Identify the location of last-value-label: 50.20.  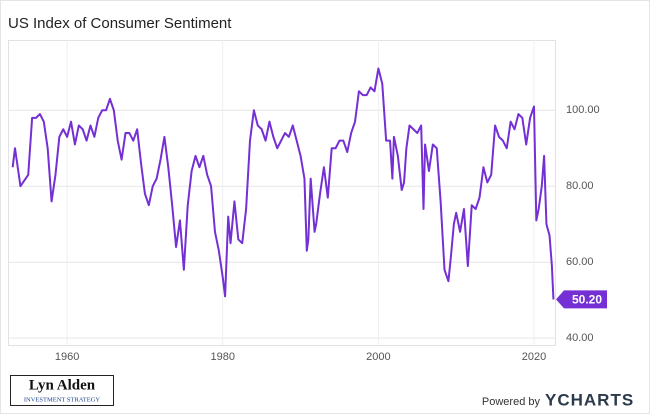
(587, 300).